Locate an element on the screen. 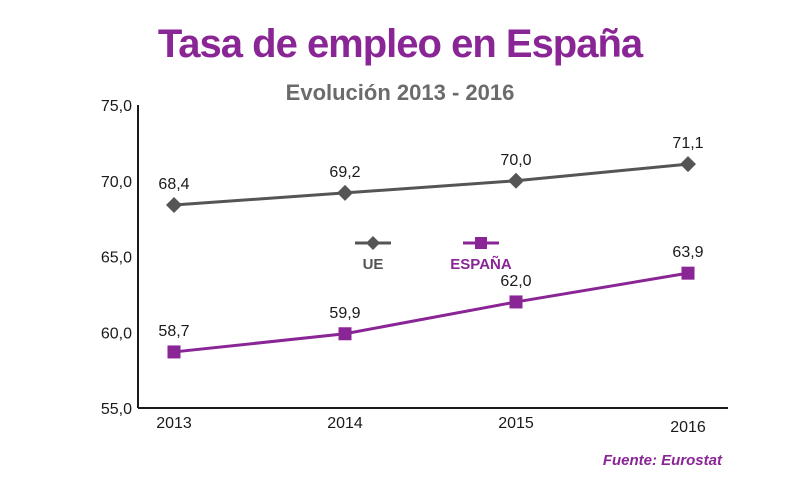 The height and width of the screenshot is (500, 800). data-label: 63,9 is located at coordinates (687, 252).